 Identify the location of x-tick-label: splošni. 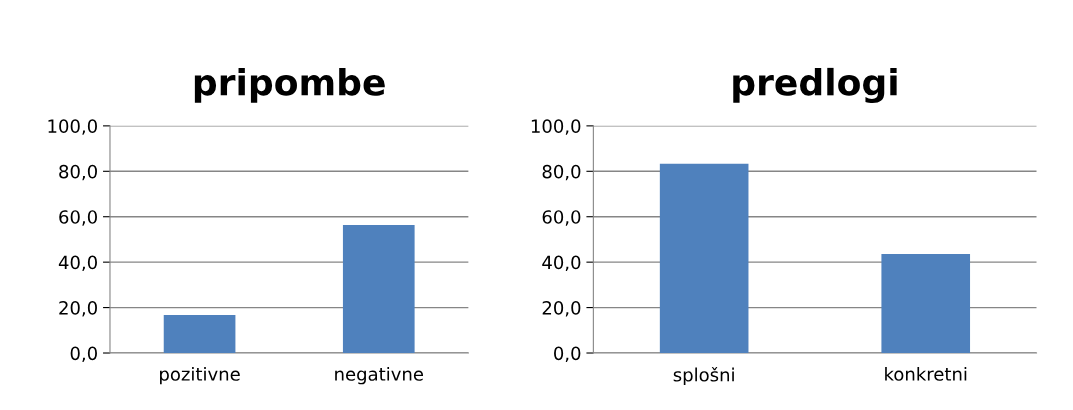
(703, 376).